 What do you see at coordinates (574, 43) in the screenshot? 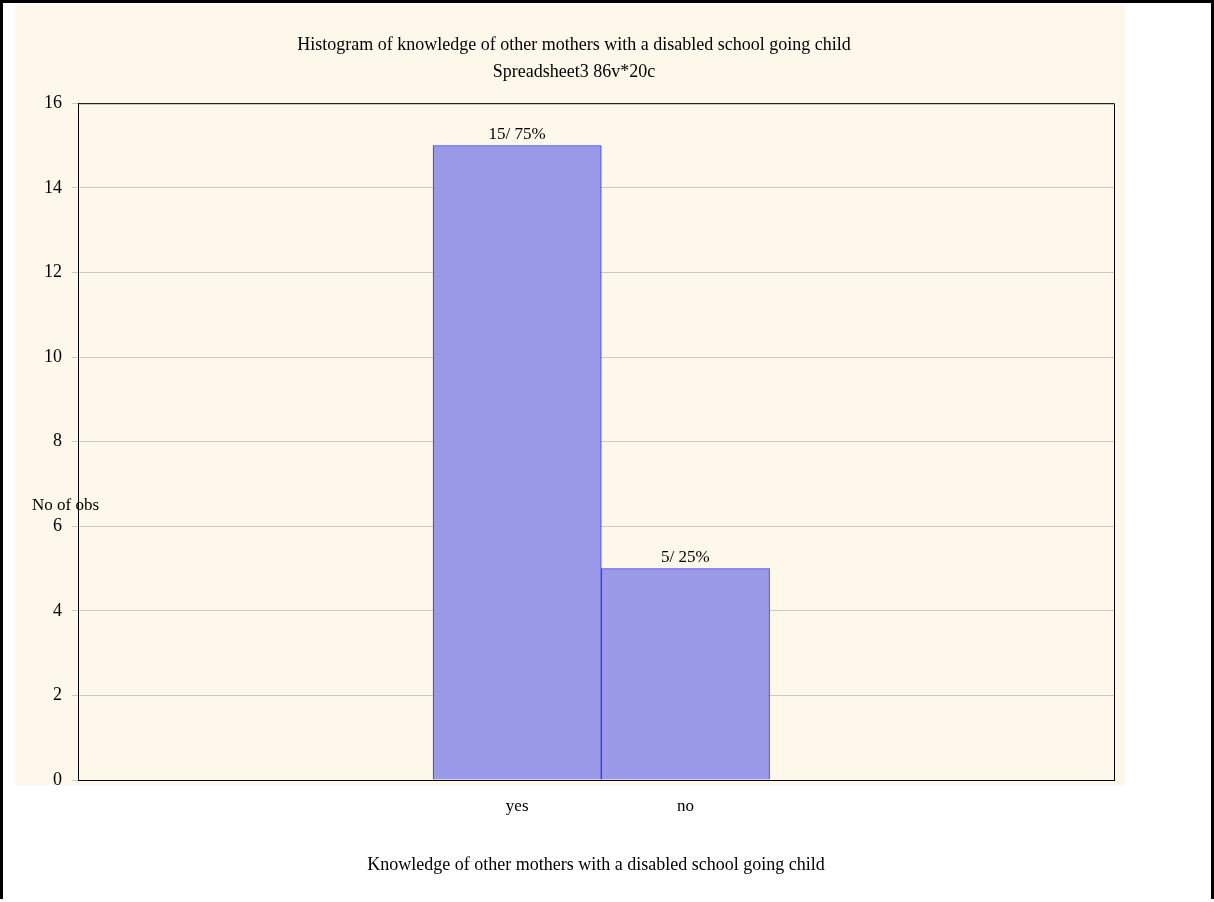
I see `chart-title: Histogram of knowledge of other mothers with a disabled school going child` at bounding box center [574, 43].